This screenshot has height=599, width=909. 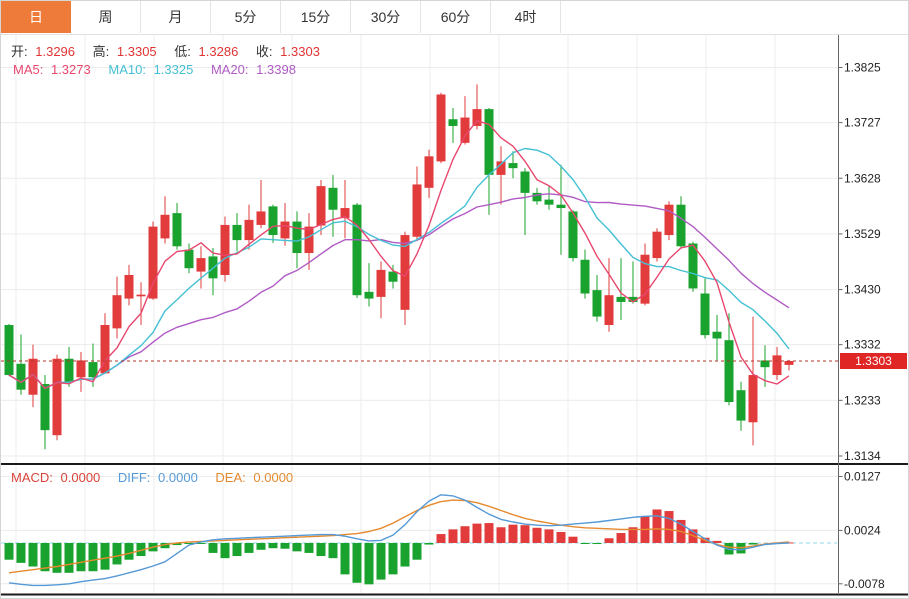 What do you see at coordinates (28, 69) in the screenshot?
I see `ma5-label: MA5:` at bounding box center [28, 69].